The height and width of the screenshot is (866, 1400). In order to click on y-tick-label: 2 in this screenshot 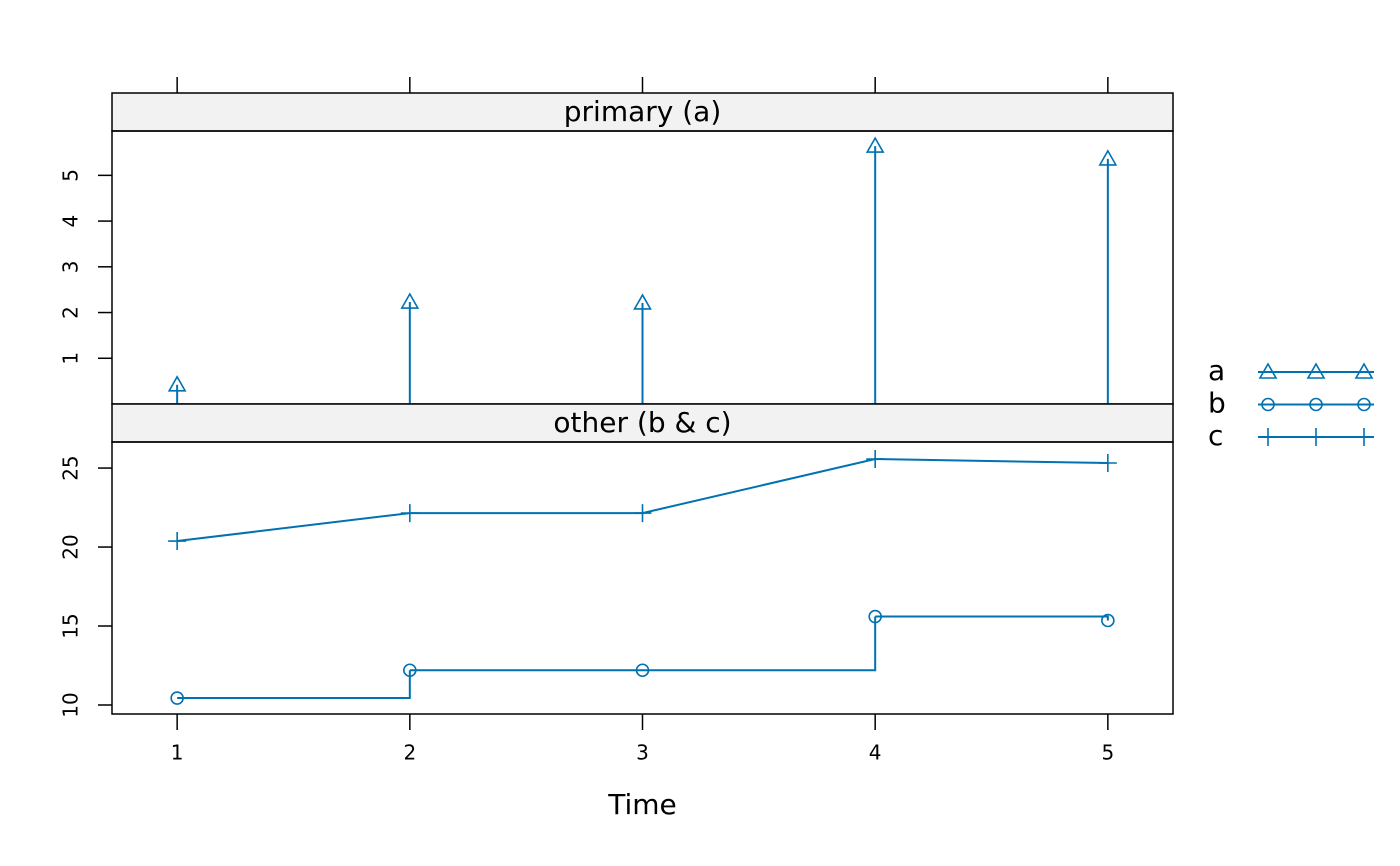, I will do `click(71, 312)`.